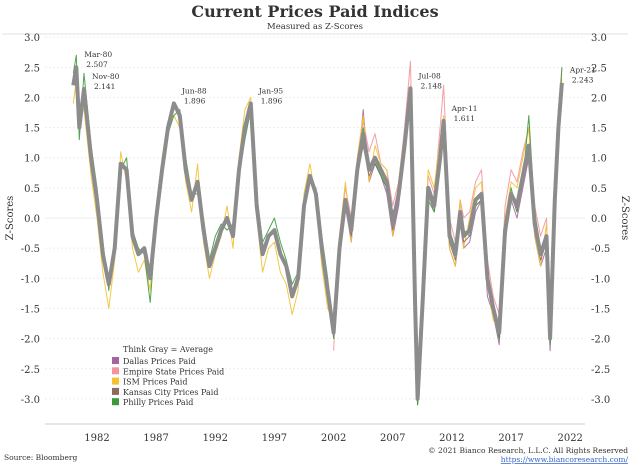 The height and width of the screenshot is (467, 630). I want to click on x-tick-label: 2017, so click(510, 438).